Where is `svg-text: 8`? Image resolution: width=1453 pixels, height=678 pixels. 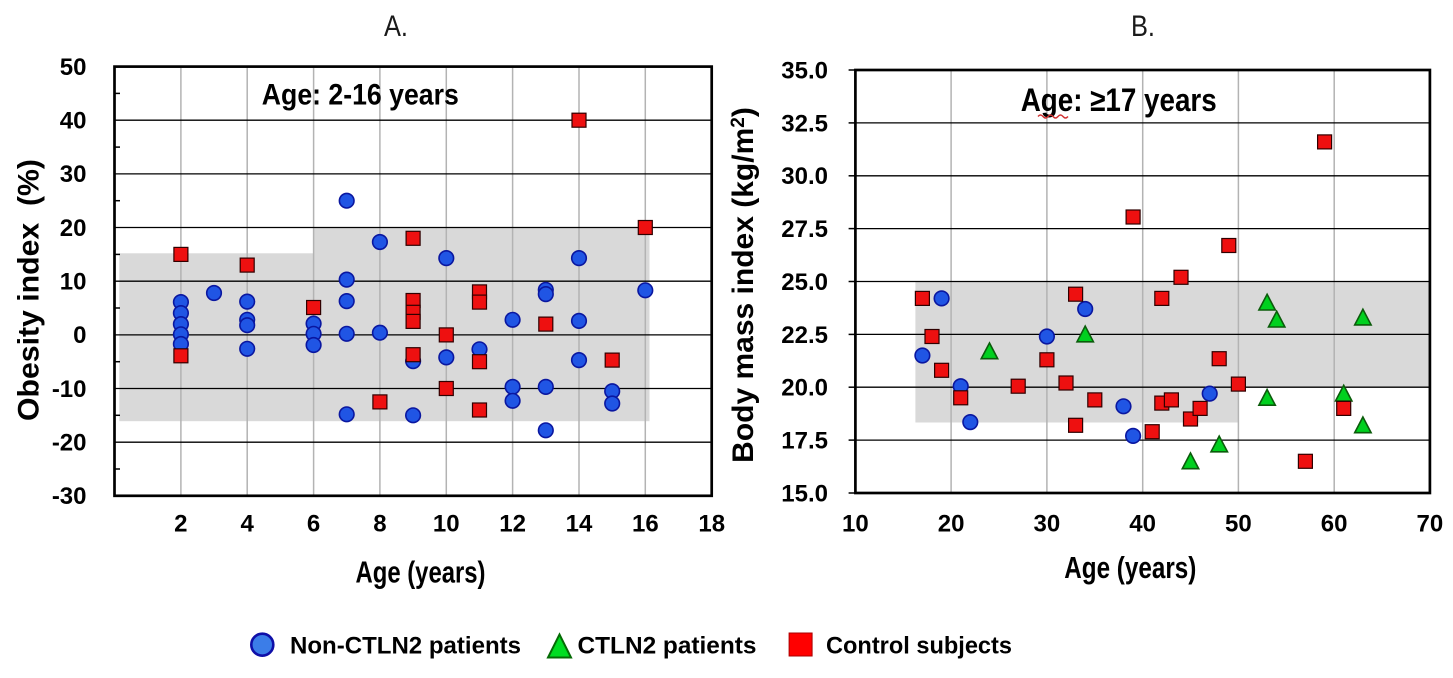 svg-text: 8 is located at coordinates (379, 524).